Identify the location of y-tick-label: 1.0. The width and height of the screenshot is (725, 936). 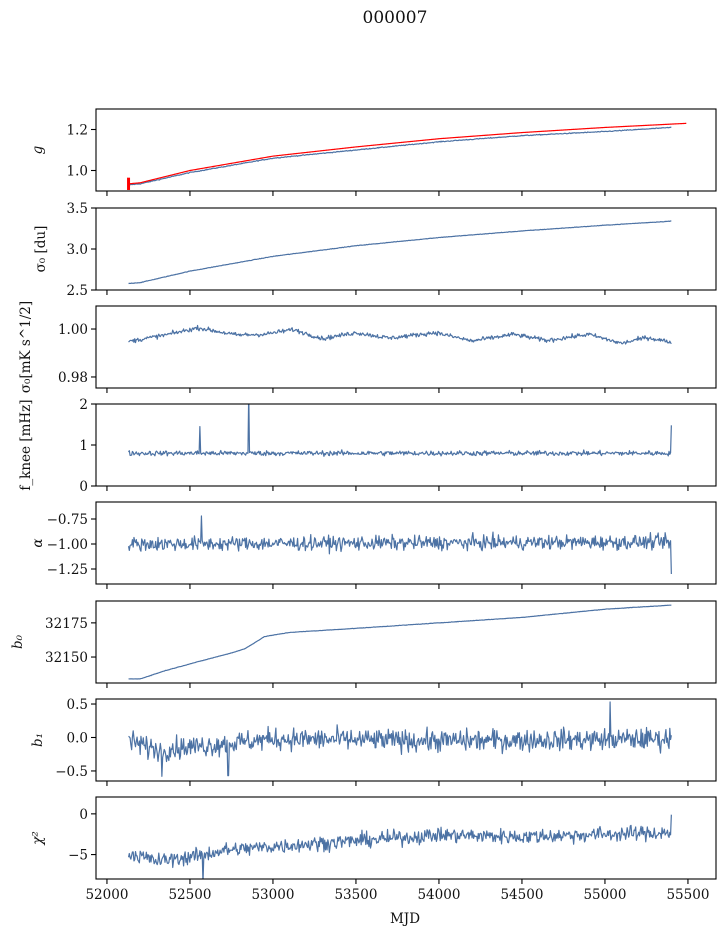
(77, 172).